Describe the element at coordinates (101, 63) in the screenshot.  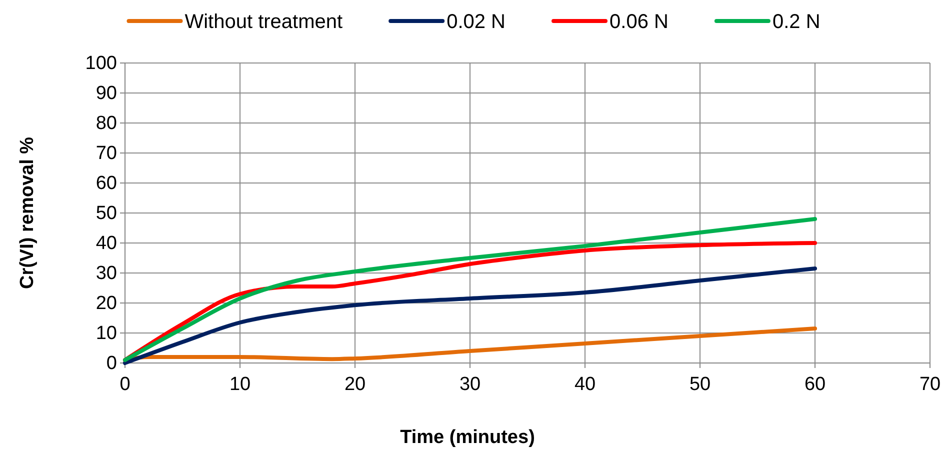
I see `y-tick-label: 100` at that location.